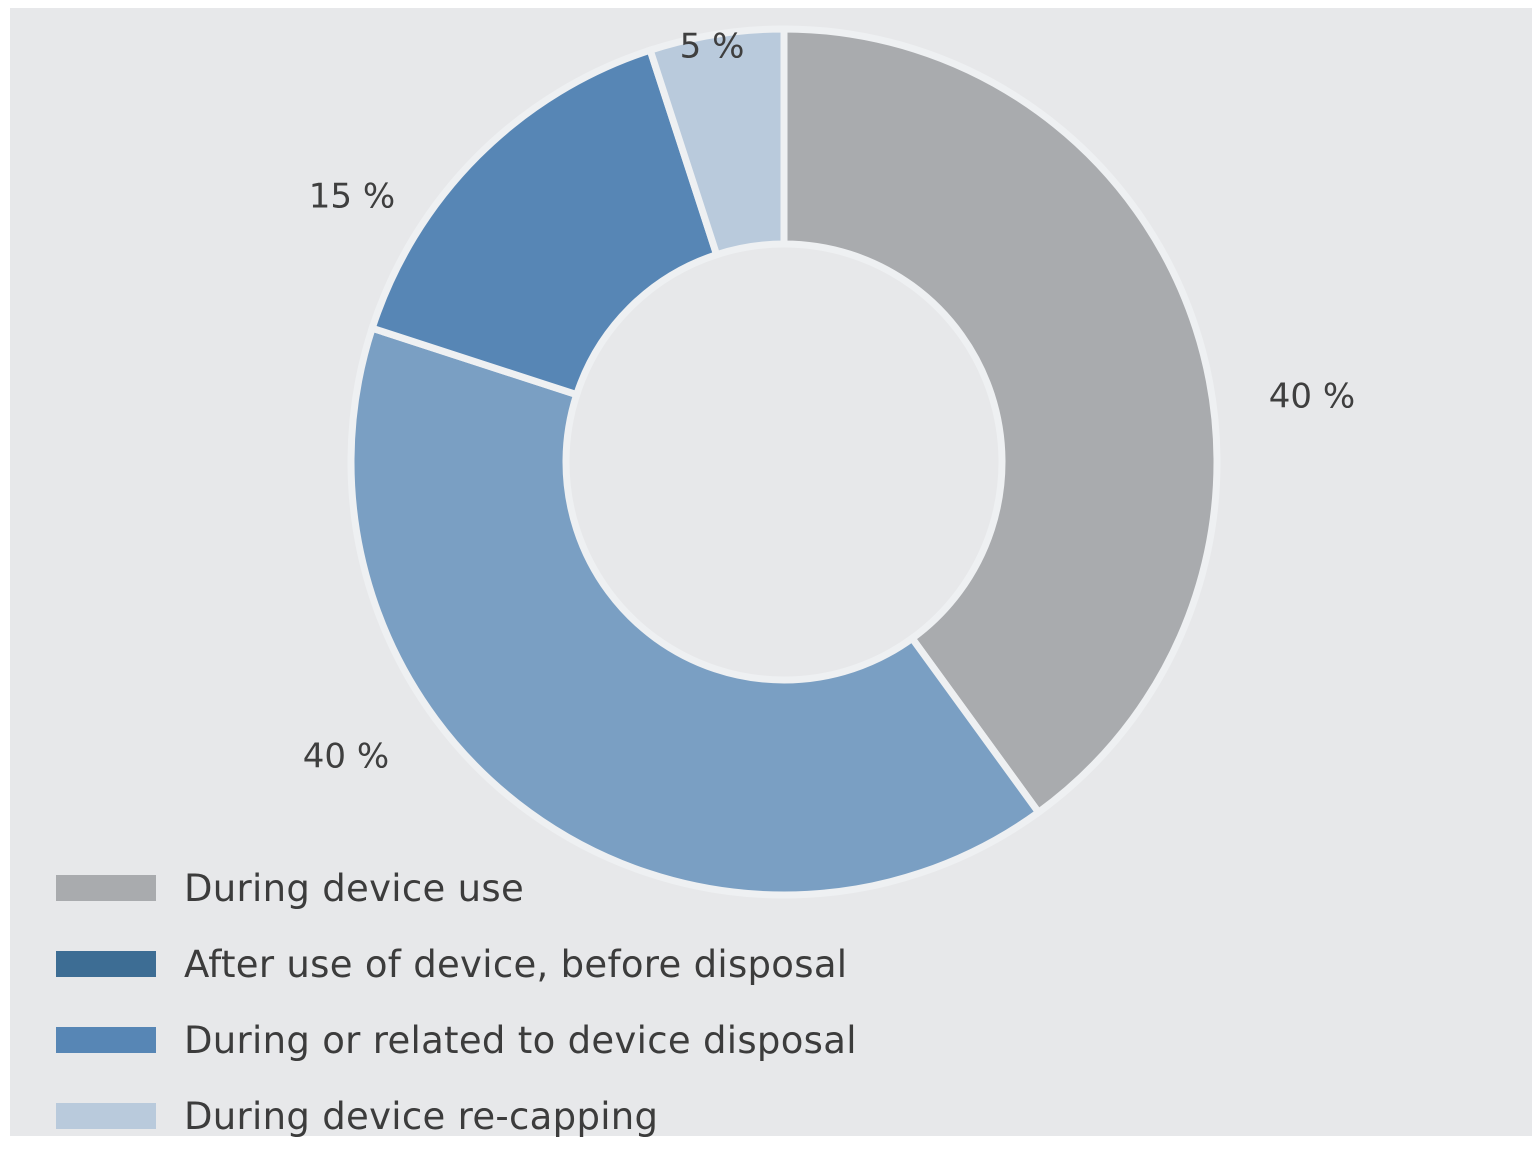  I want to click on slice-value-label-3: 15 %, so click(352, 197).